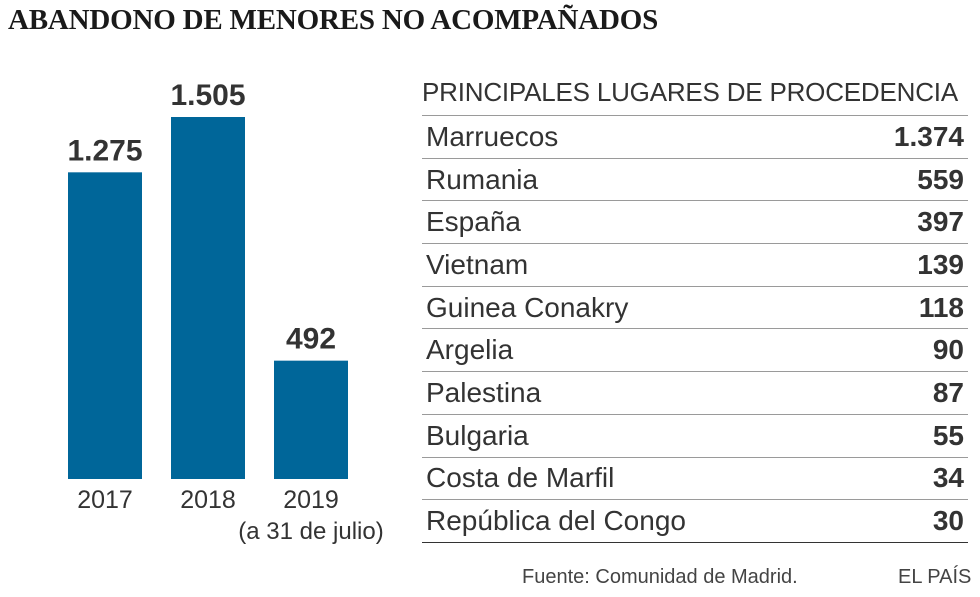 The image size is (980, 597). What do you see at coordinates (695, 521) in the screenshot?
I see `table-row: República del Congo 30` at bounding box center [695, 521].